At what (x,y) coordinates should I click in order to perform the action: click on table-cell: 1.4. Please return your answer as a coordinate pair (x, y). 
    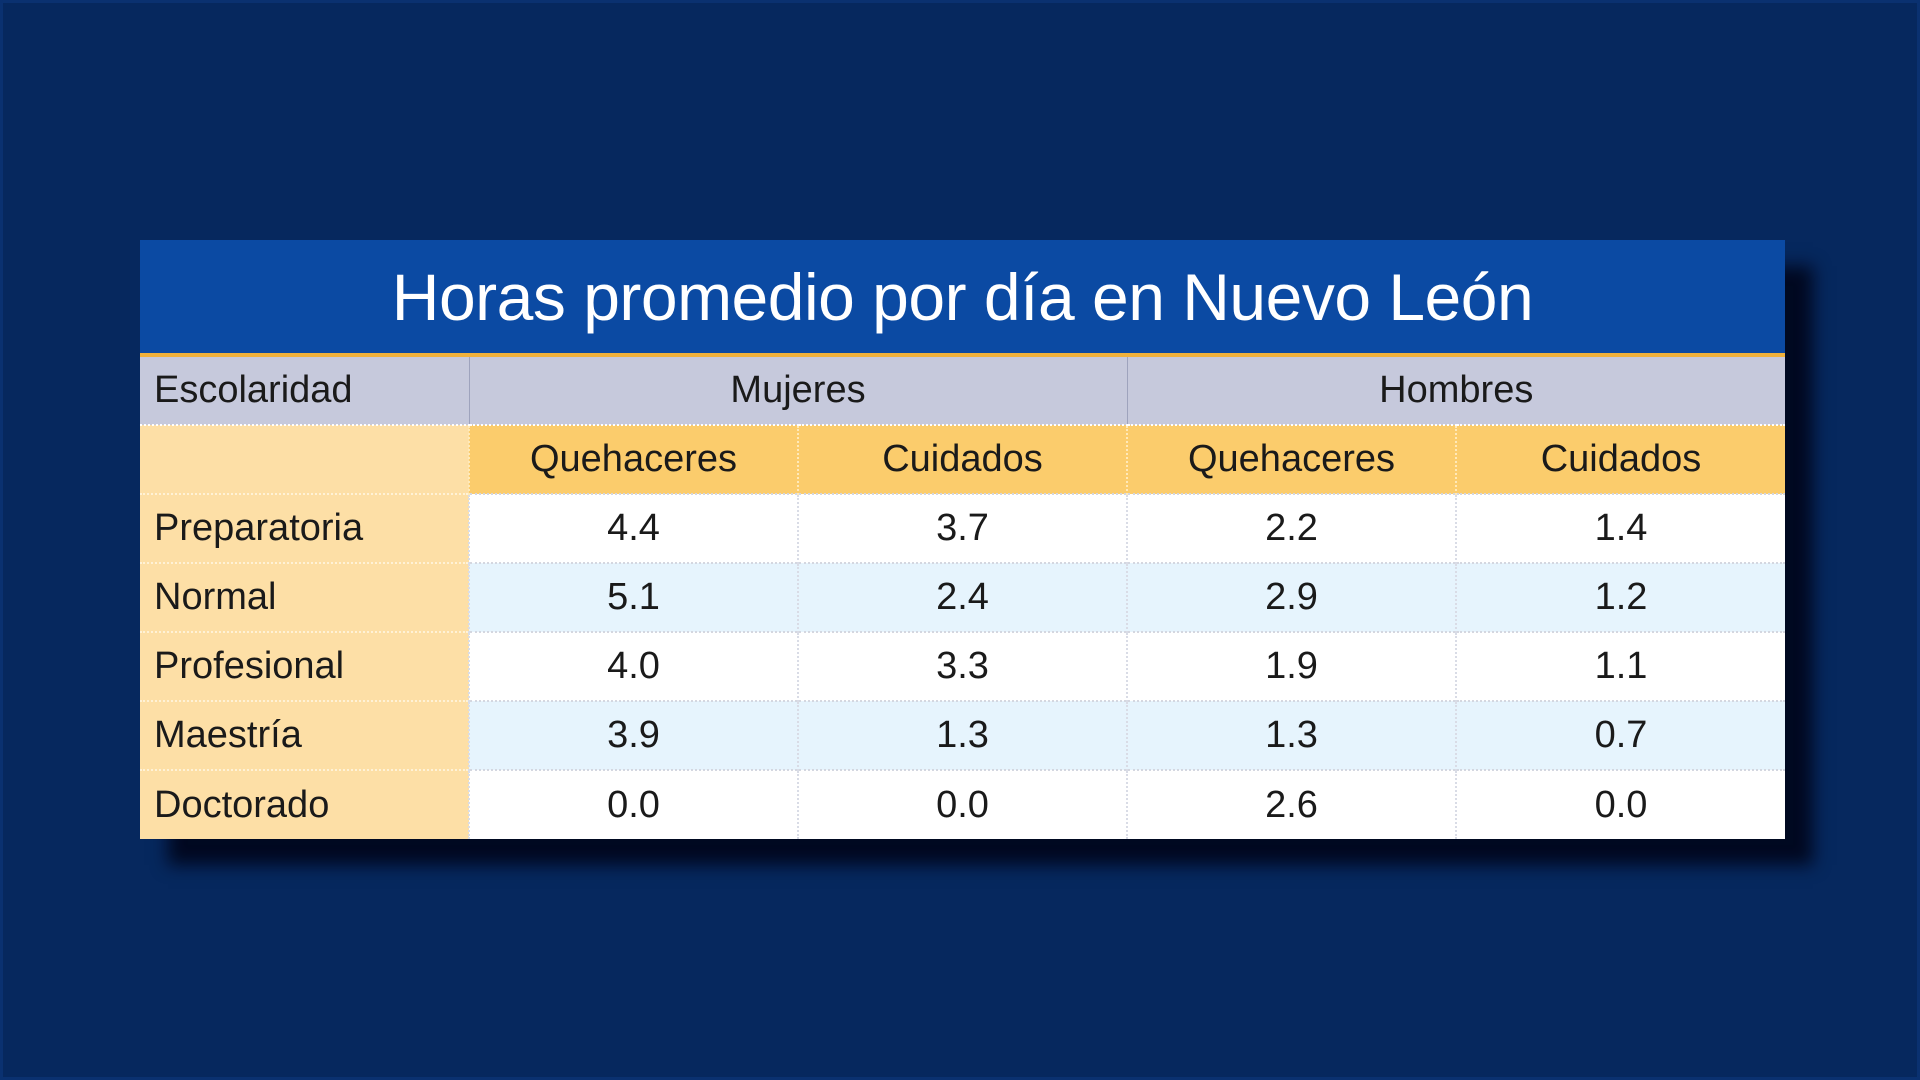
    Looking at the image, I should click on (1620, 528).